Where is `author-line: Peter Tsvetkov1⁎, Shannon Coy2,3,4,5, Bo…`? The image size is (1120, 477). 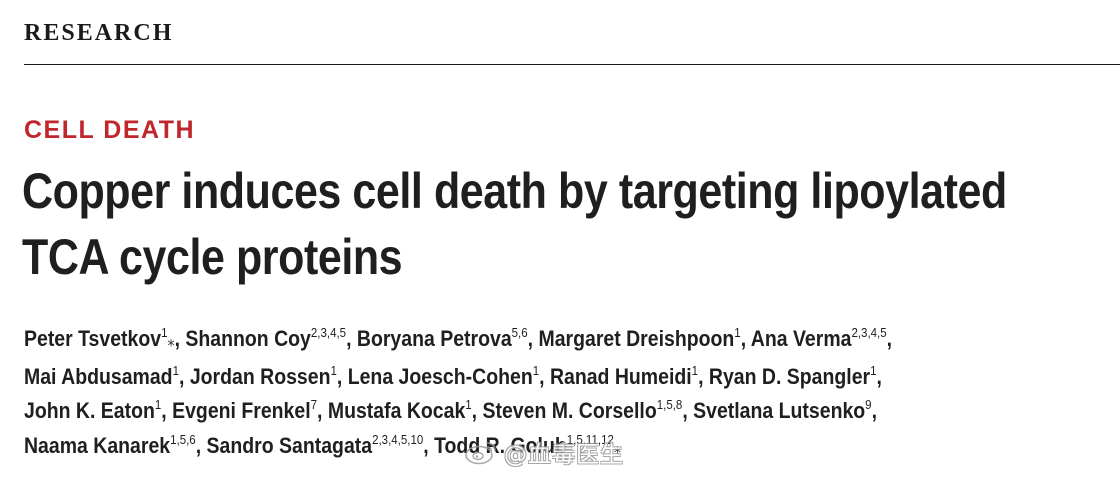
author-line: Peter Tsvetkov1⁎, Shannon Coy2,3,4,5, Bo… is located at coordinates (568, 341).